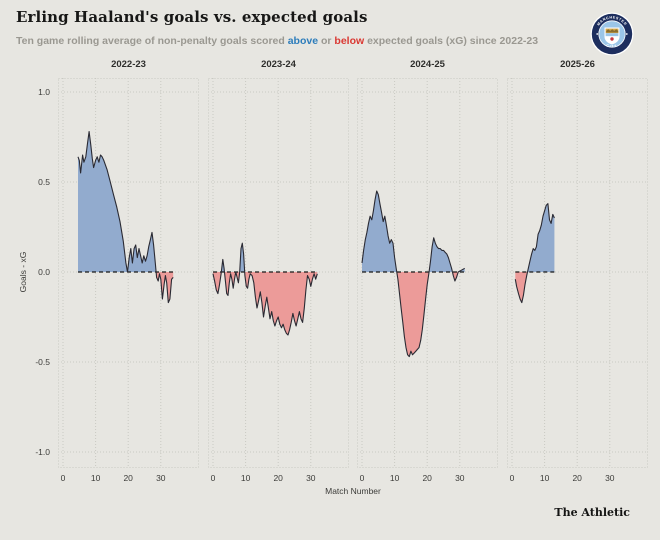  What do you see at coordinates (128, 64) in the screenshot?
I see `season-header-2022-23: 2022-23` at bounding box center [128, 64].